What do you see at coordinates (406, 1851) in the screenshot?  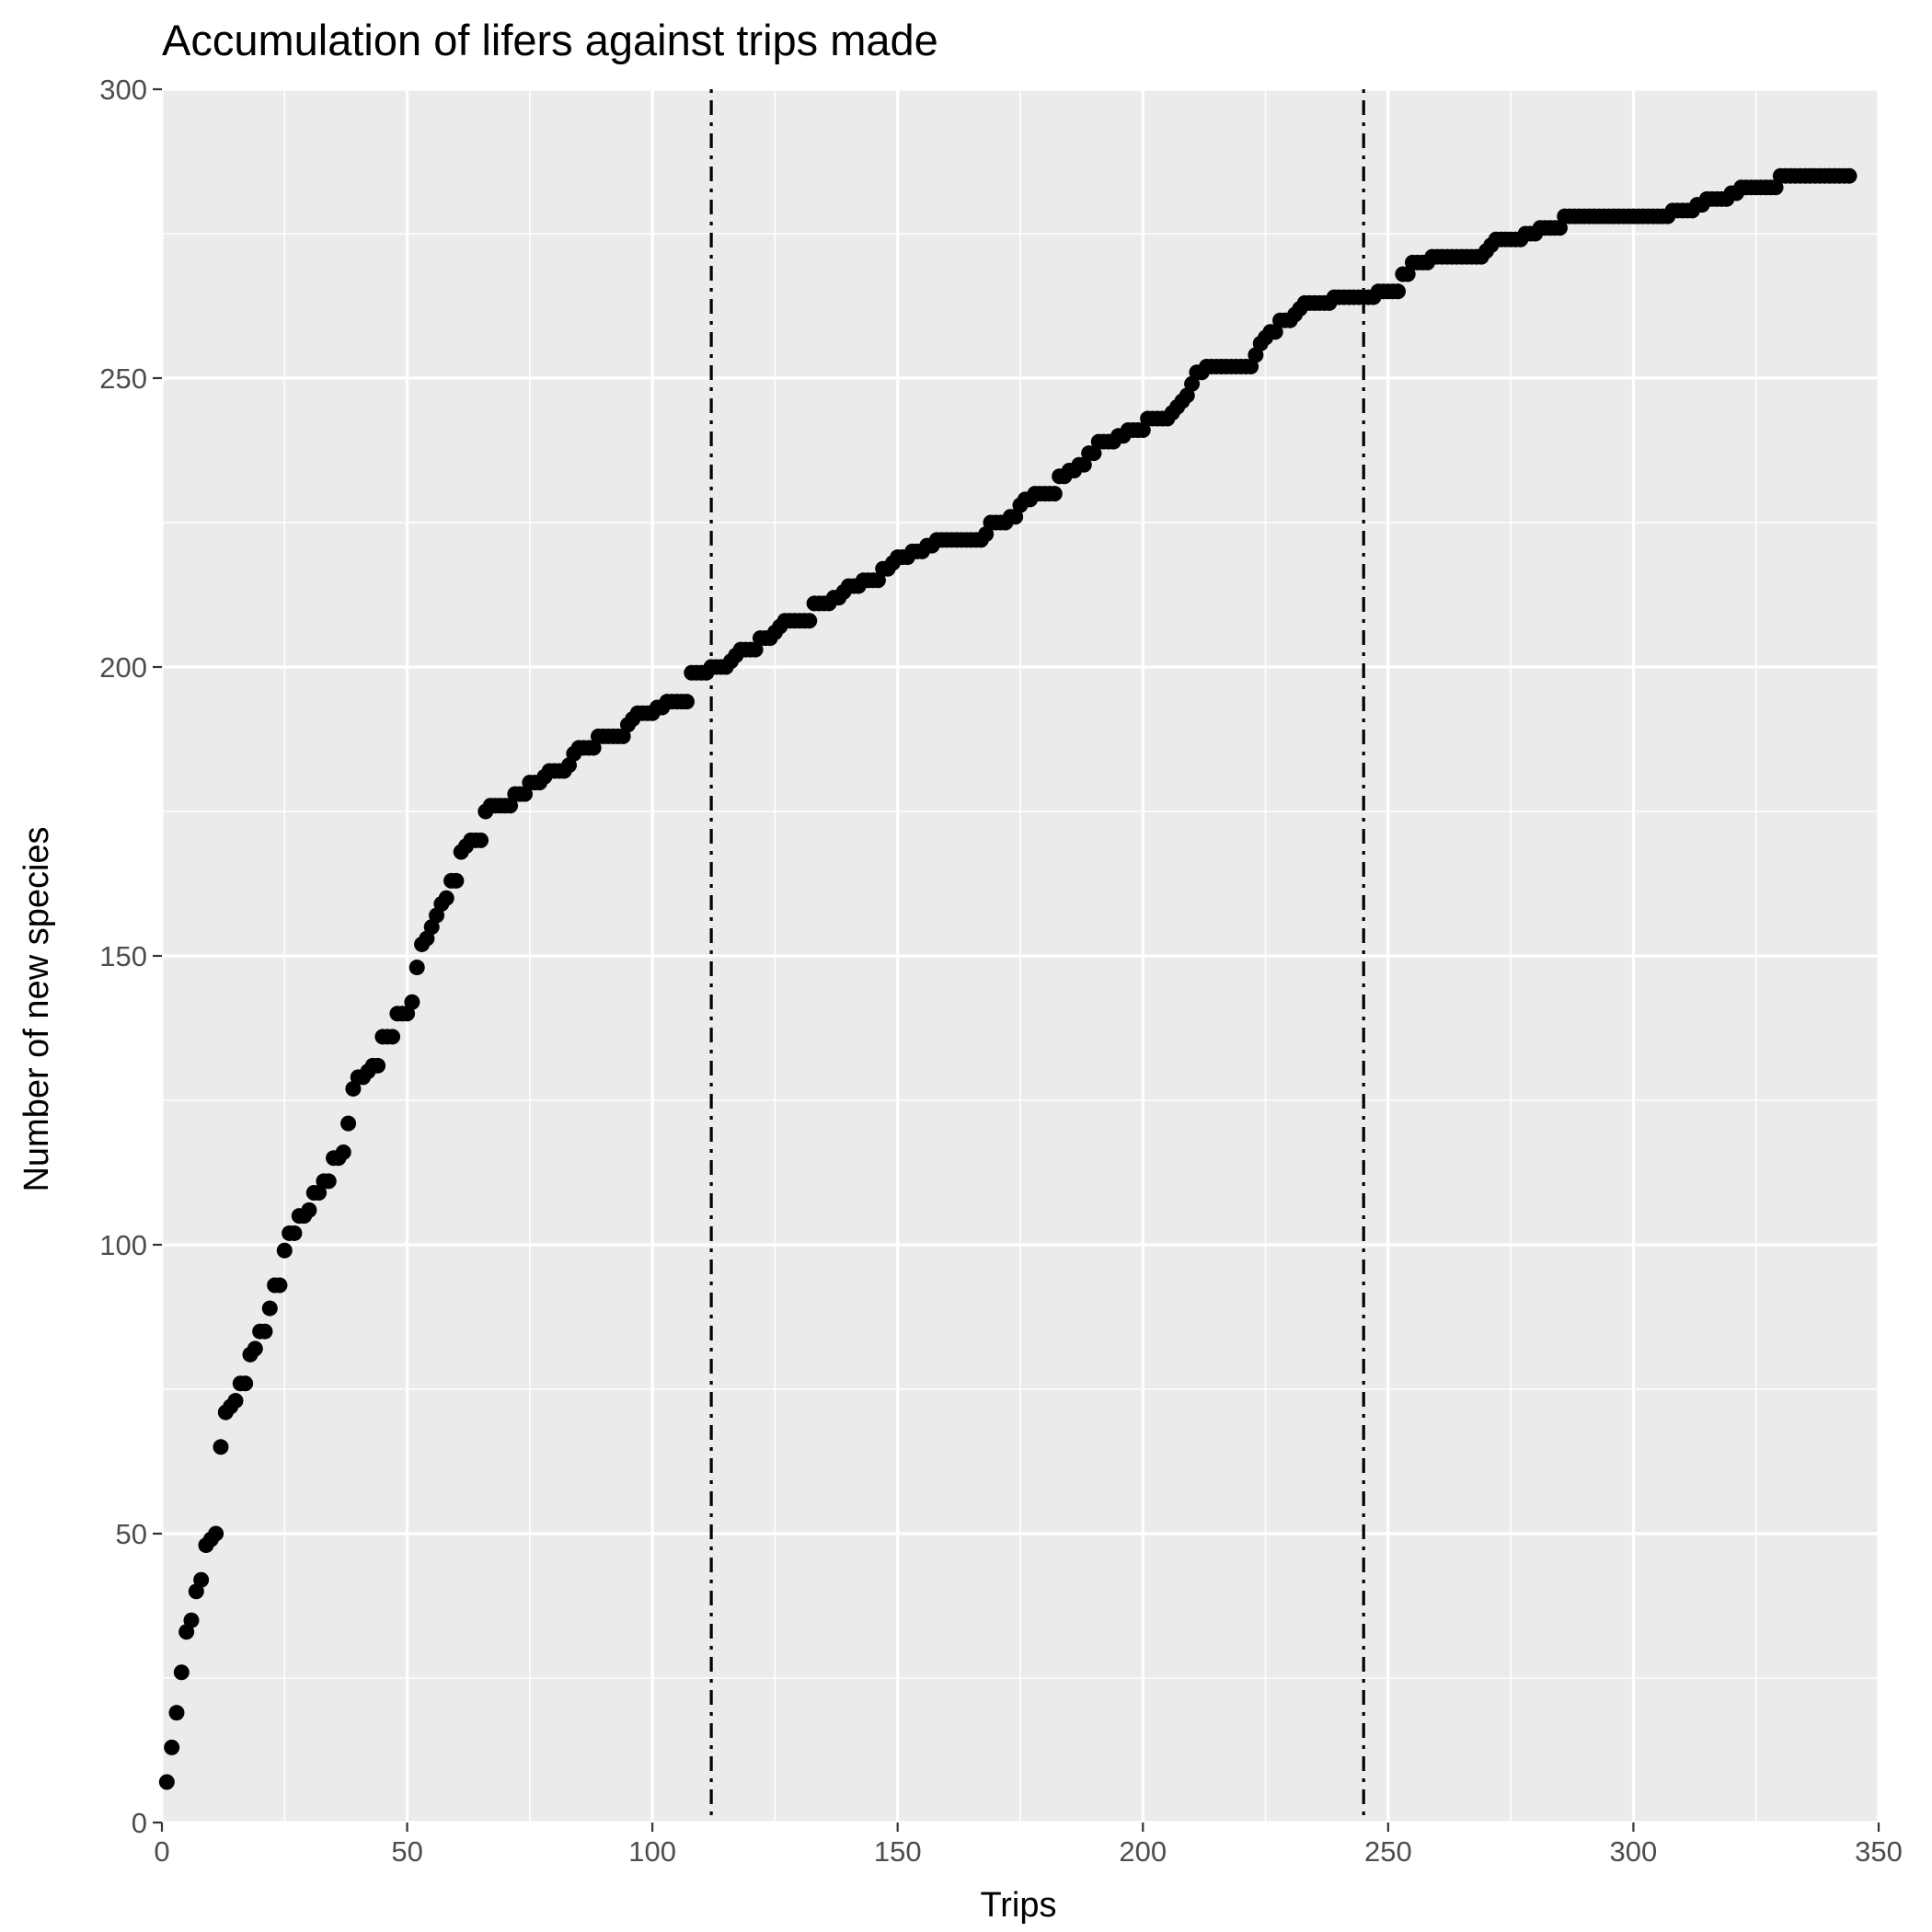 I see `x-tick-label: 50` at bounding box center [406, 1851].